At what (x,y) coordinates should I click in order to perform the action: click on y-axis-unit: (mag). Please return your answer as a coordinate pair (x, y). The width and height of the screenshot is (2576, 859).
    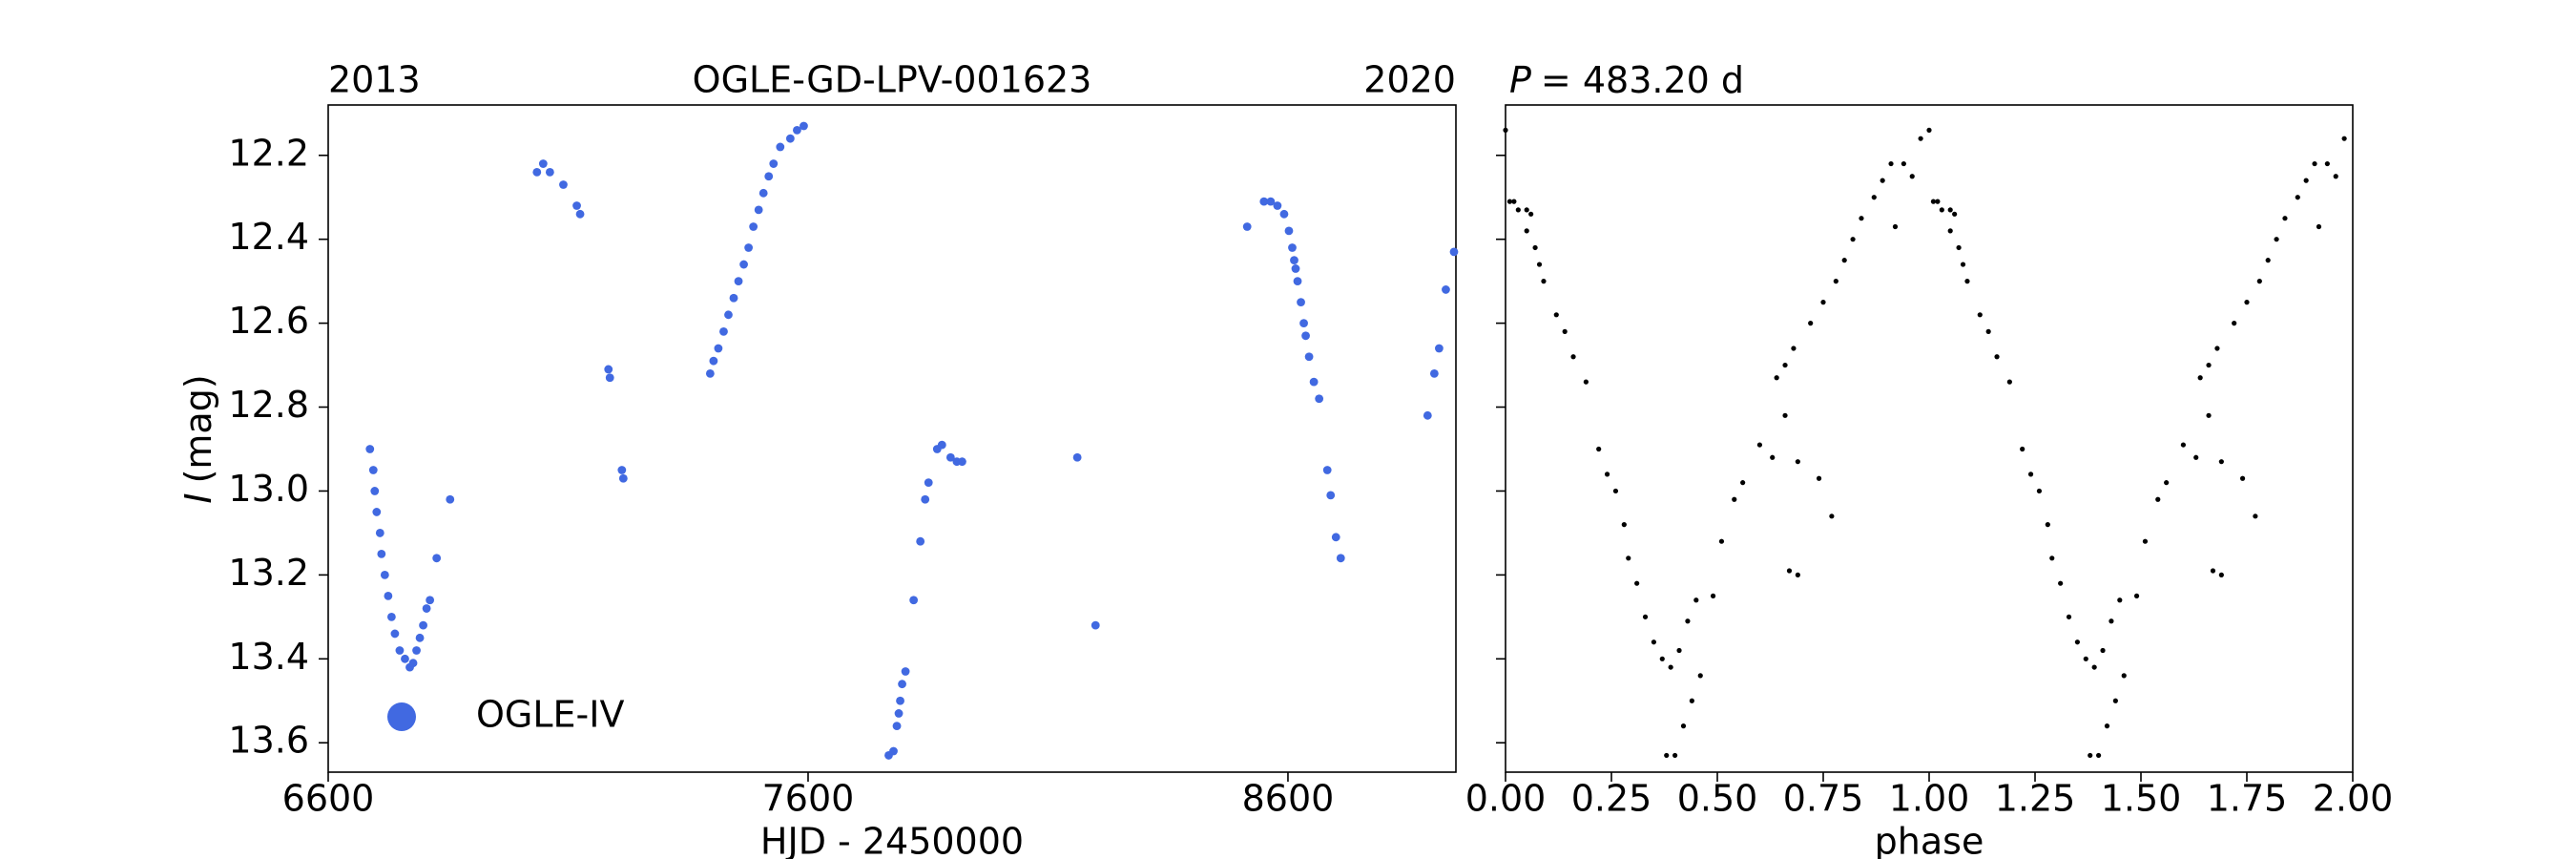
    Looking at the image, I should click on (198, 428).